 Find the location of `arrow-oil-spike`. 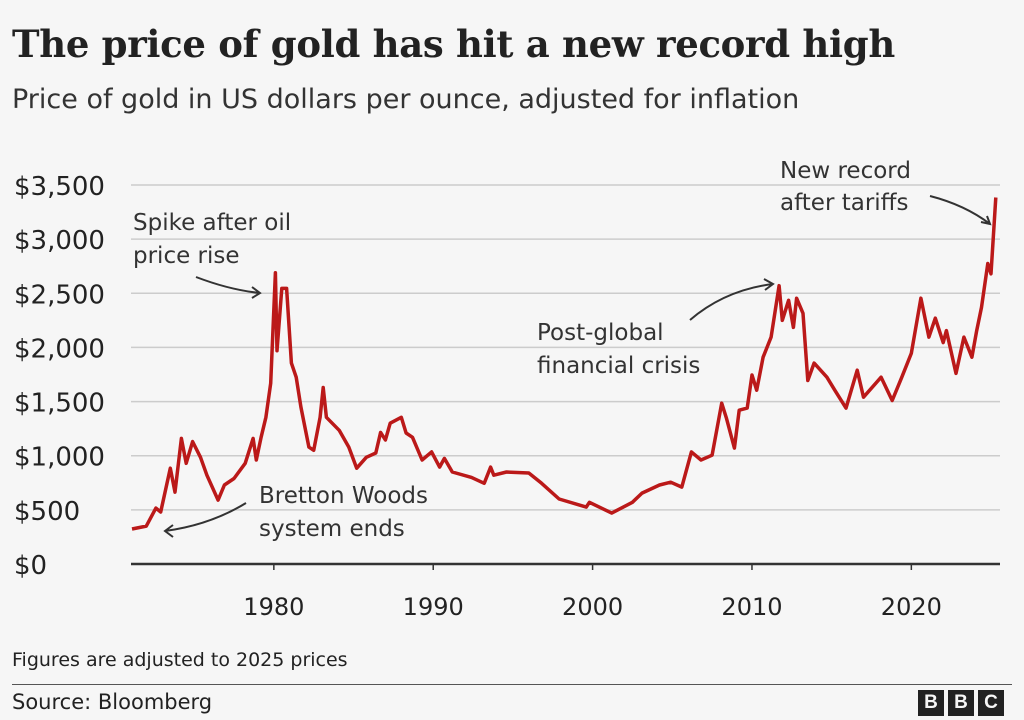

arrow-oil-spike is located at coordinates (228, 287).